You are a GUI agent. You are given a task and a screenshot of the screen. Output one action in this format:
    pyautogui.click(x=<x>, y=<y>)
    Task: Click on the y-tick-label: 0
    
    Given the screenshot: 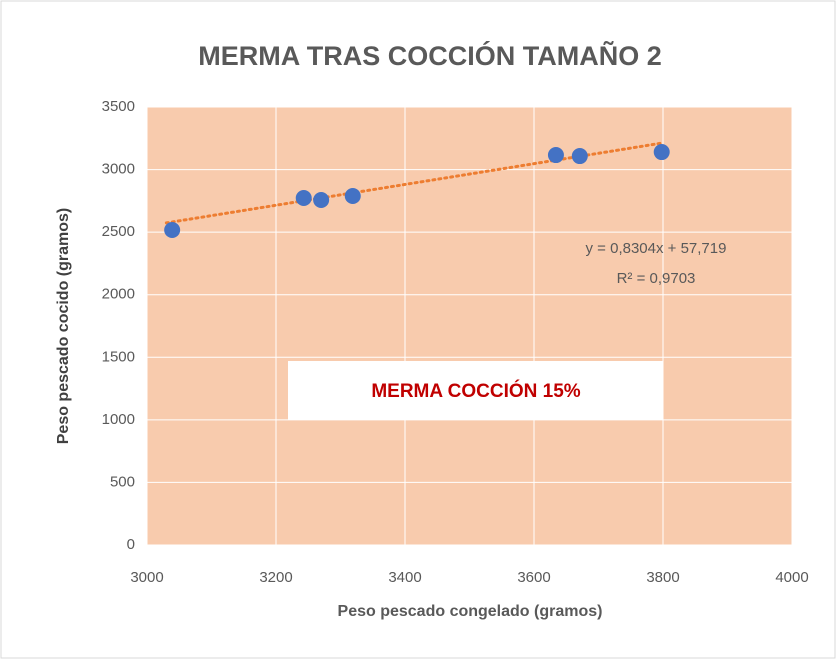 What is the action you would take?
    pyautogui.click(x=131, y=544)
    